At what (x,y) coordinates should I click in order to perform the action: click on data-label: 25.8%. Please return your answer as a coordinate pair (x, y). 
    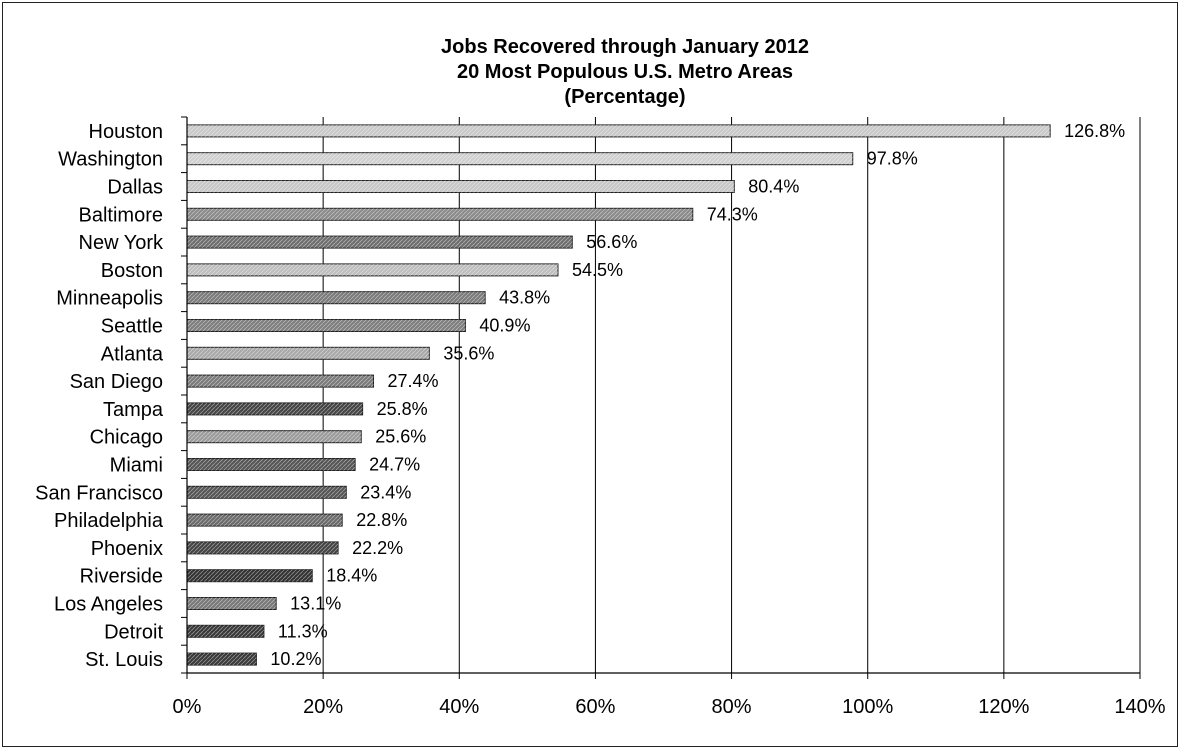
    Looking at the image, I should click on (402, 409).